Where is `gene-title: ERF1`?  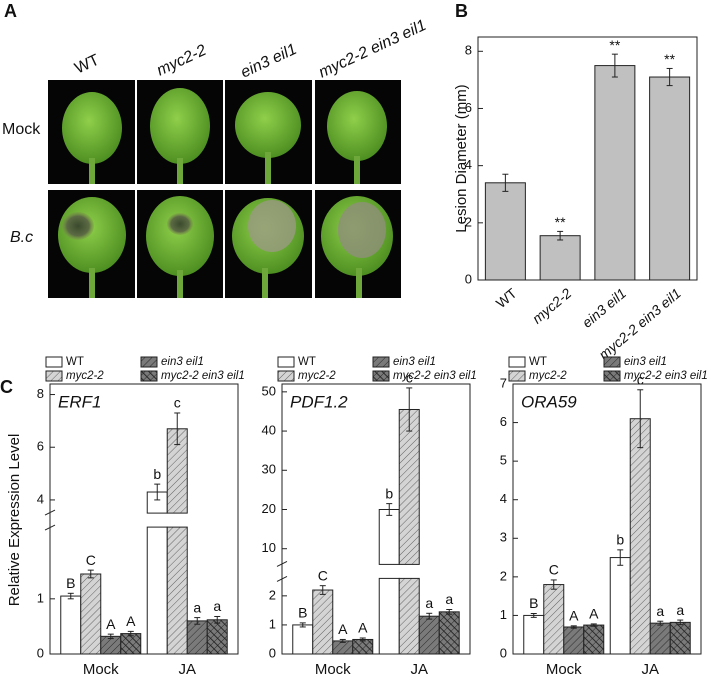 gene-title: ERF1 is located at coordinates (79, 401).